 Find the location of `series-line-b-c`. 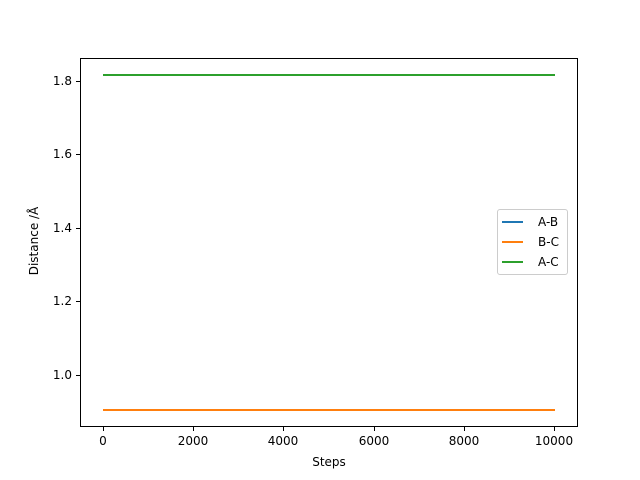

series-line-b-c is located at coordinates (329, 410).